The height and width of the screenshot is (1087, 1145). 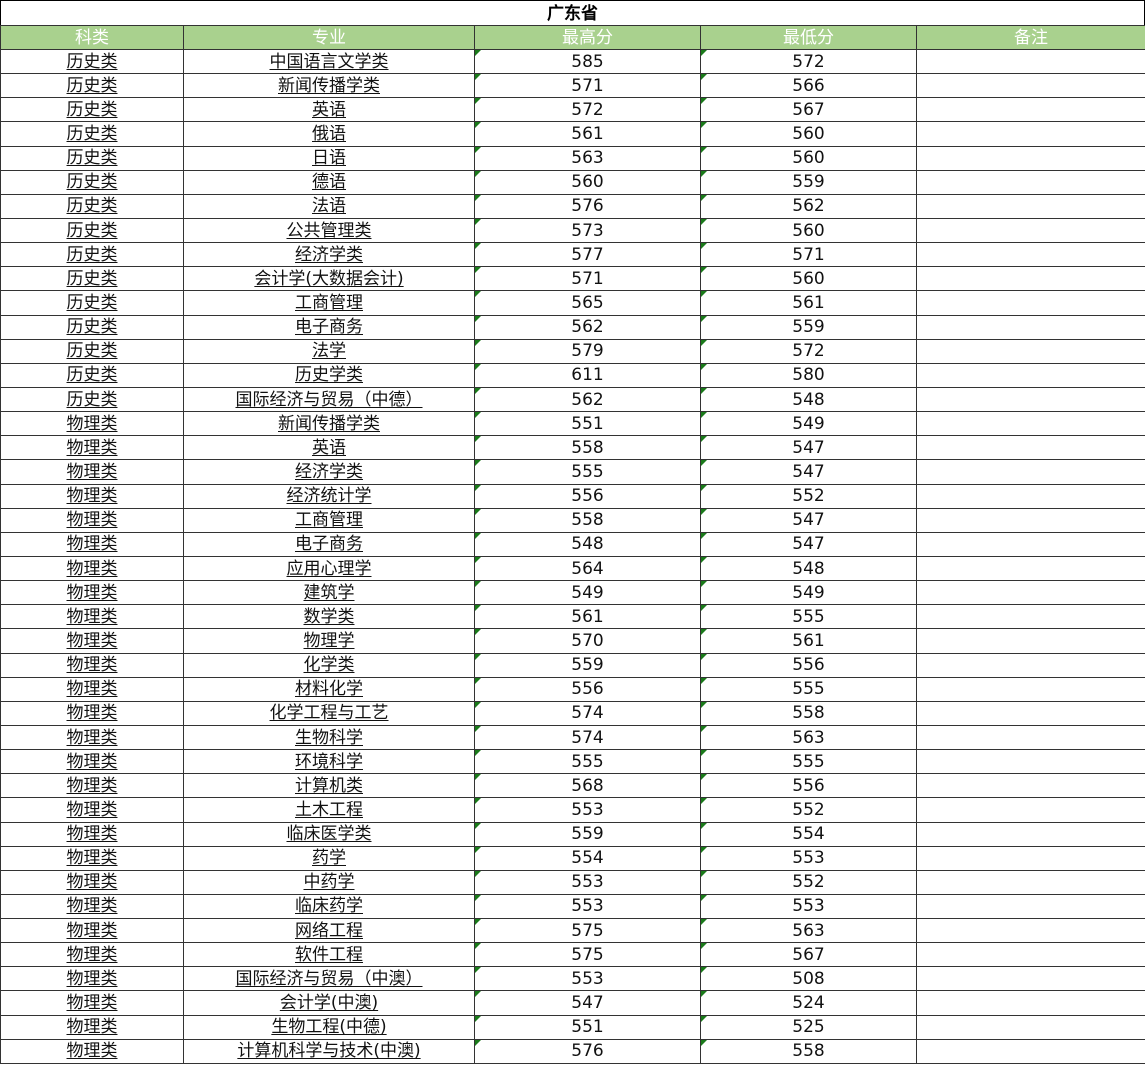 I want to click on min-score-cell: 525, so click(x=808, y=1027).